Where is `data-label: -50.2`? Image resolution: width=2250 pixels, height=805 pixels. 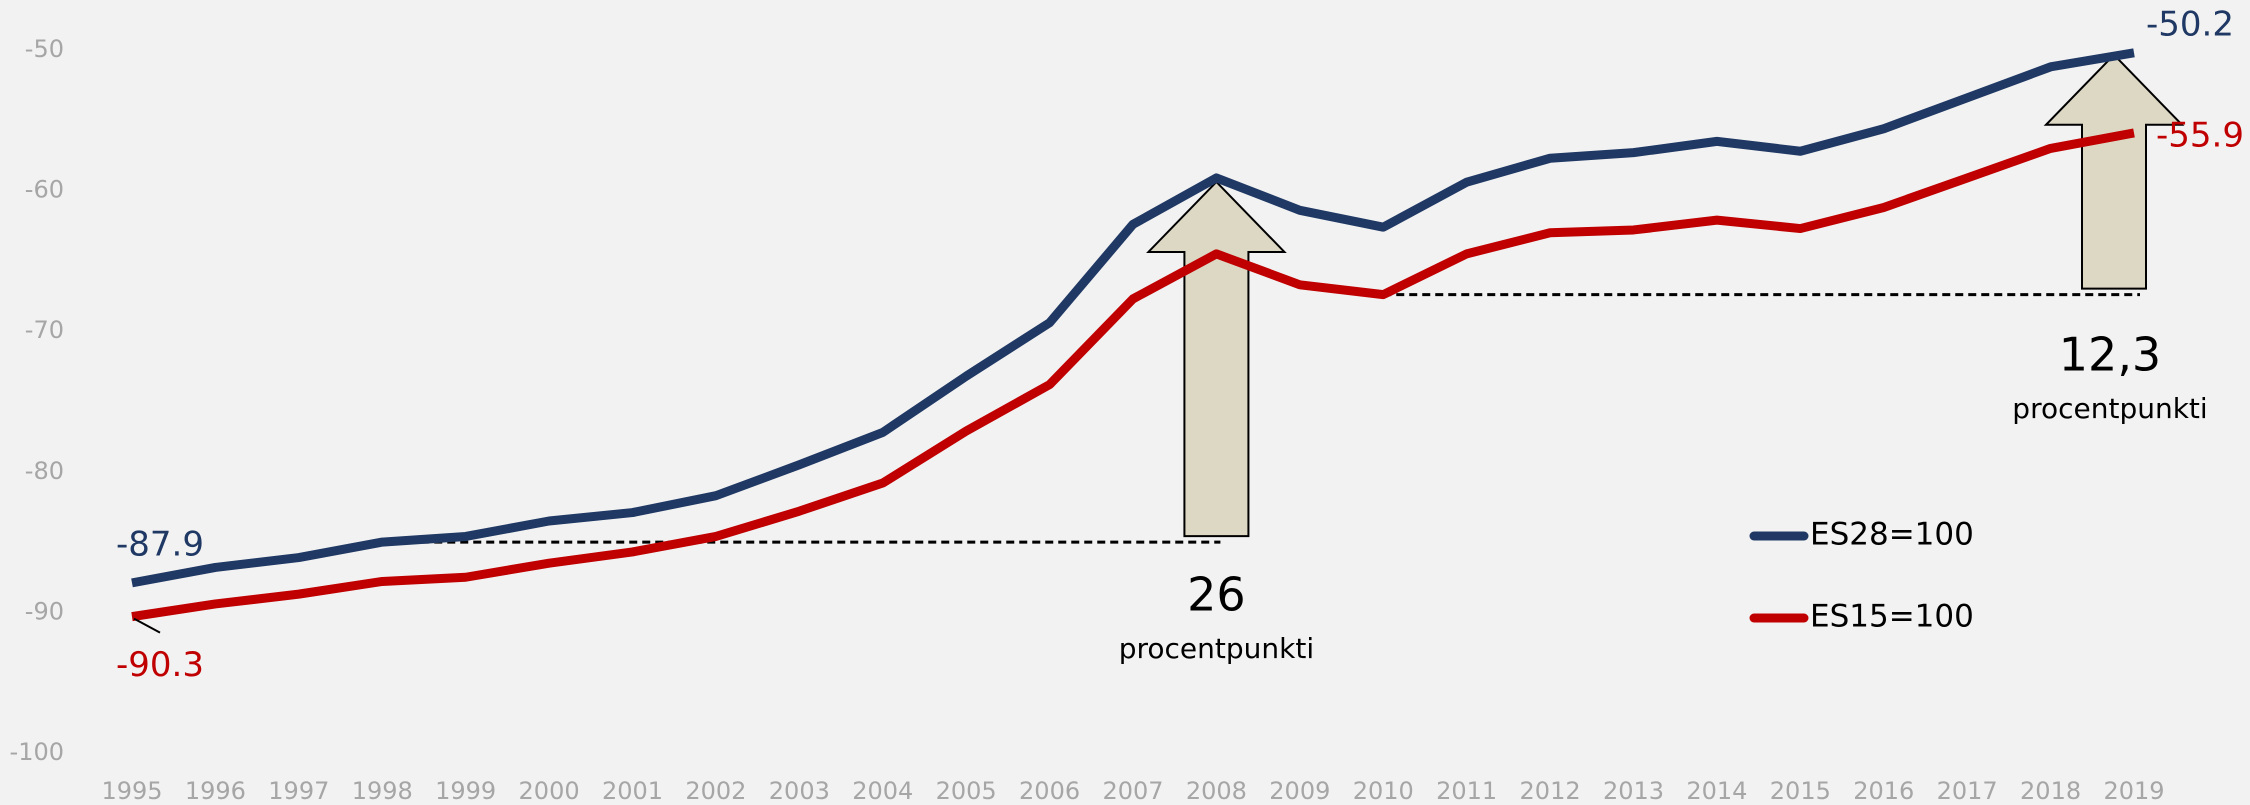
data-label: -50.2 is located at coordinates (2190, 25).